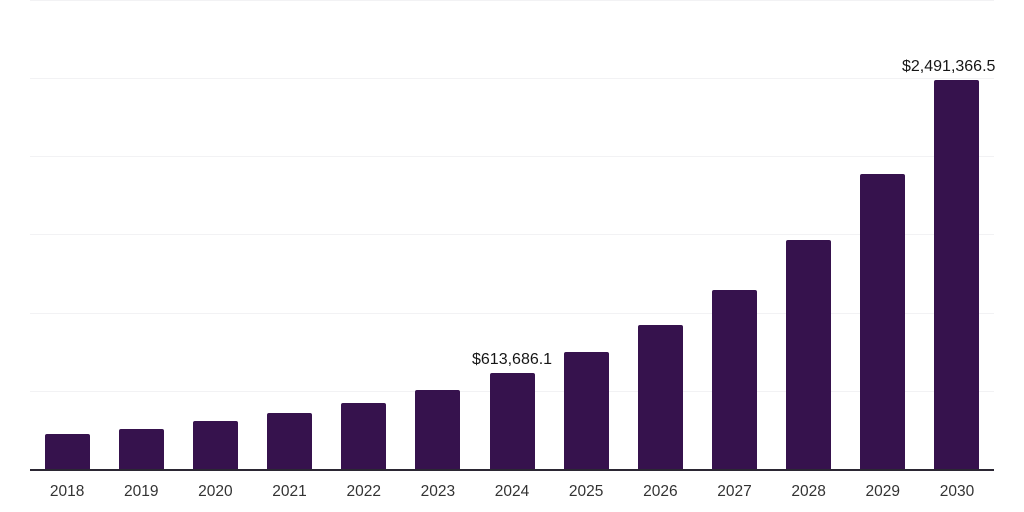 This screenshot has width=1024, height=512. What do you see at coordinates (215, 445) in the screenshot?
I see `bar-2020` at bounding box center [215, 445].